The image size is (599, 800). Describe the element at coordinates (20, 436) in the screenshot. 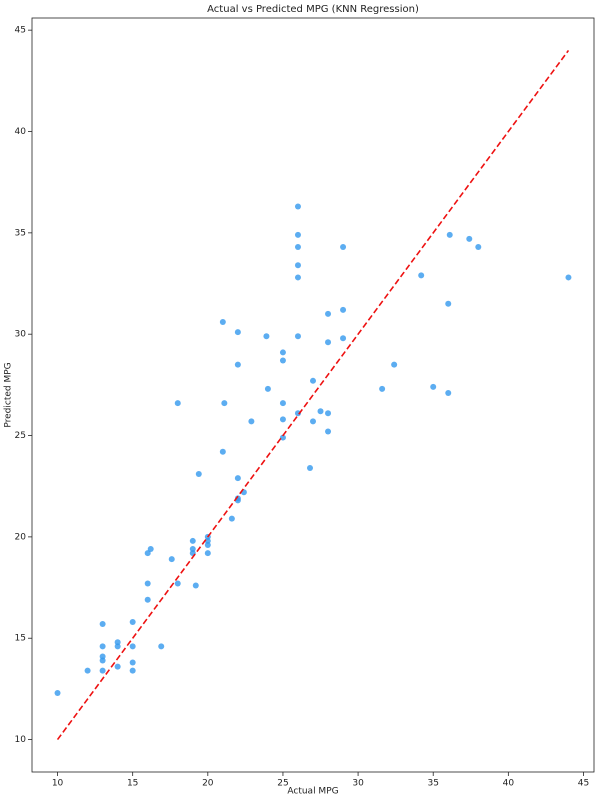

I see `y-tick-label: 25` at that location.